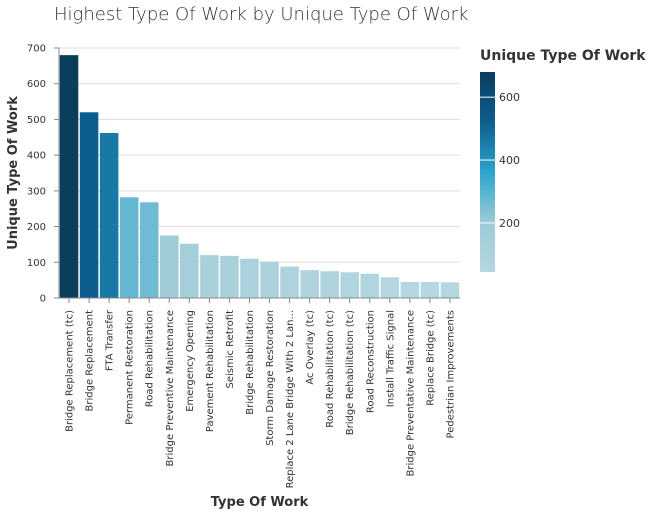 This screenshot has height=513, width=650. I want to click on x-tick-label: Replace Bridge (tc), so click(430, 358).